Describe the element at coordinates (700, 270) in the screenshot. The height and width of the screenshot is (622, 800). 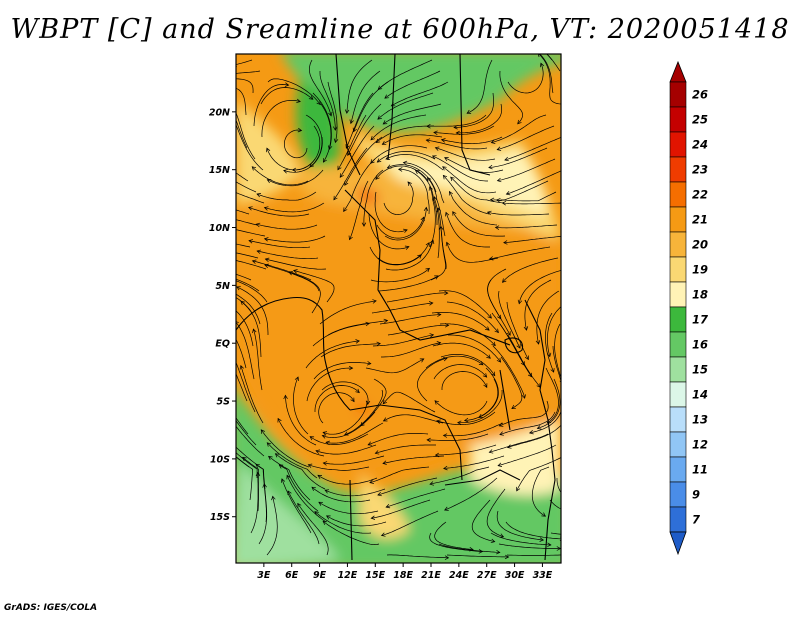
I see `colorbar-label: 19` at that location.